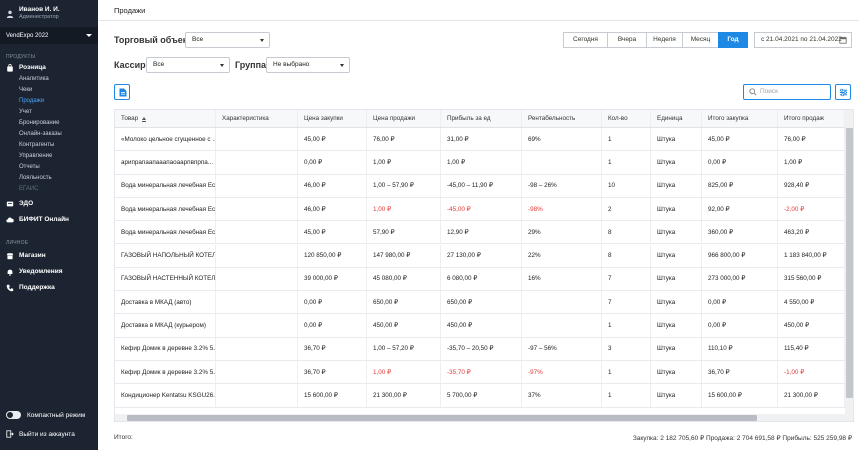  What do you see at coordinates (740, 118) in the screenshot?
I see `column-header-total-purchase: Итого закупка` at bounding box center [740, 118].